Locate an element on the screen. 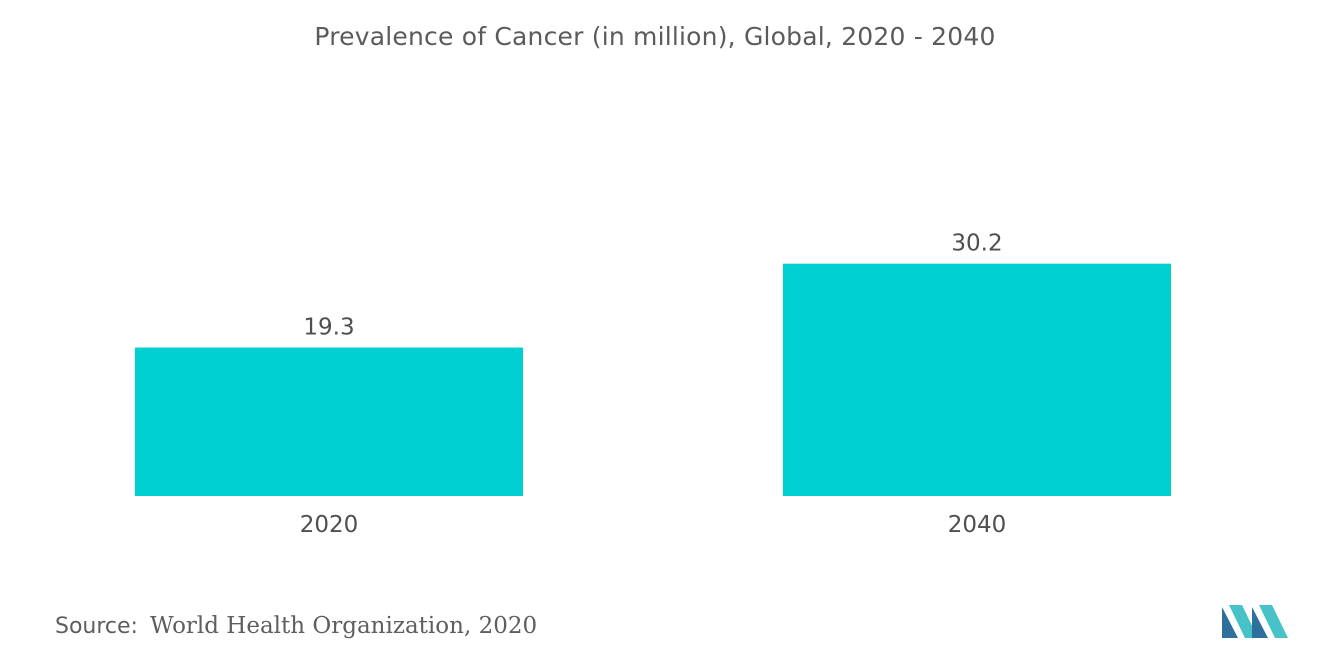 The width and height of the screenshot is (1320, 665). logo-shape-right is located at coordinates (1273, 621).